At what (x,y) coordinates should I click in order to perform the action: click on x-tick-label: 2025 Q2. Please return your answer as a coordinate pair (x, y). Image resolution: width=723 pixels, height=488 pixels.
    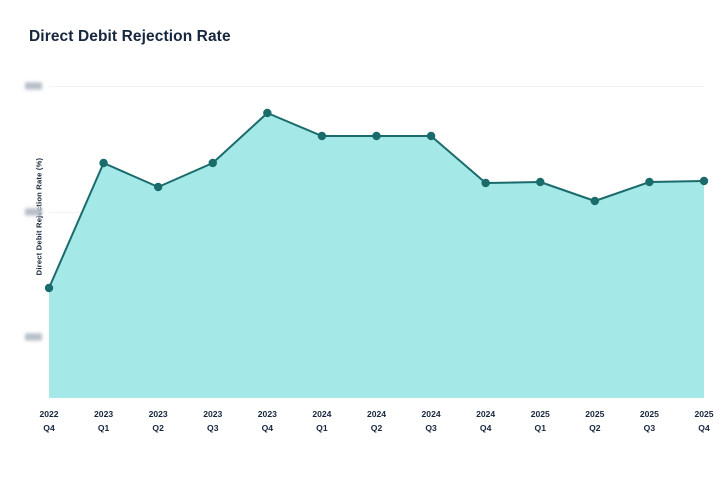
    Looking at the image, I should click on (595, 421).